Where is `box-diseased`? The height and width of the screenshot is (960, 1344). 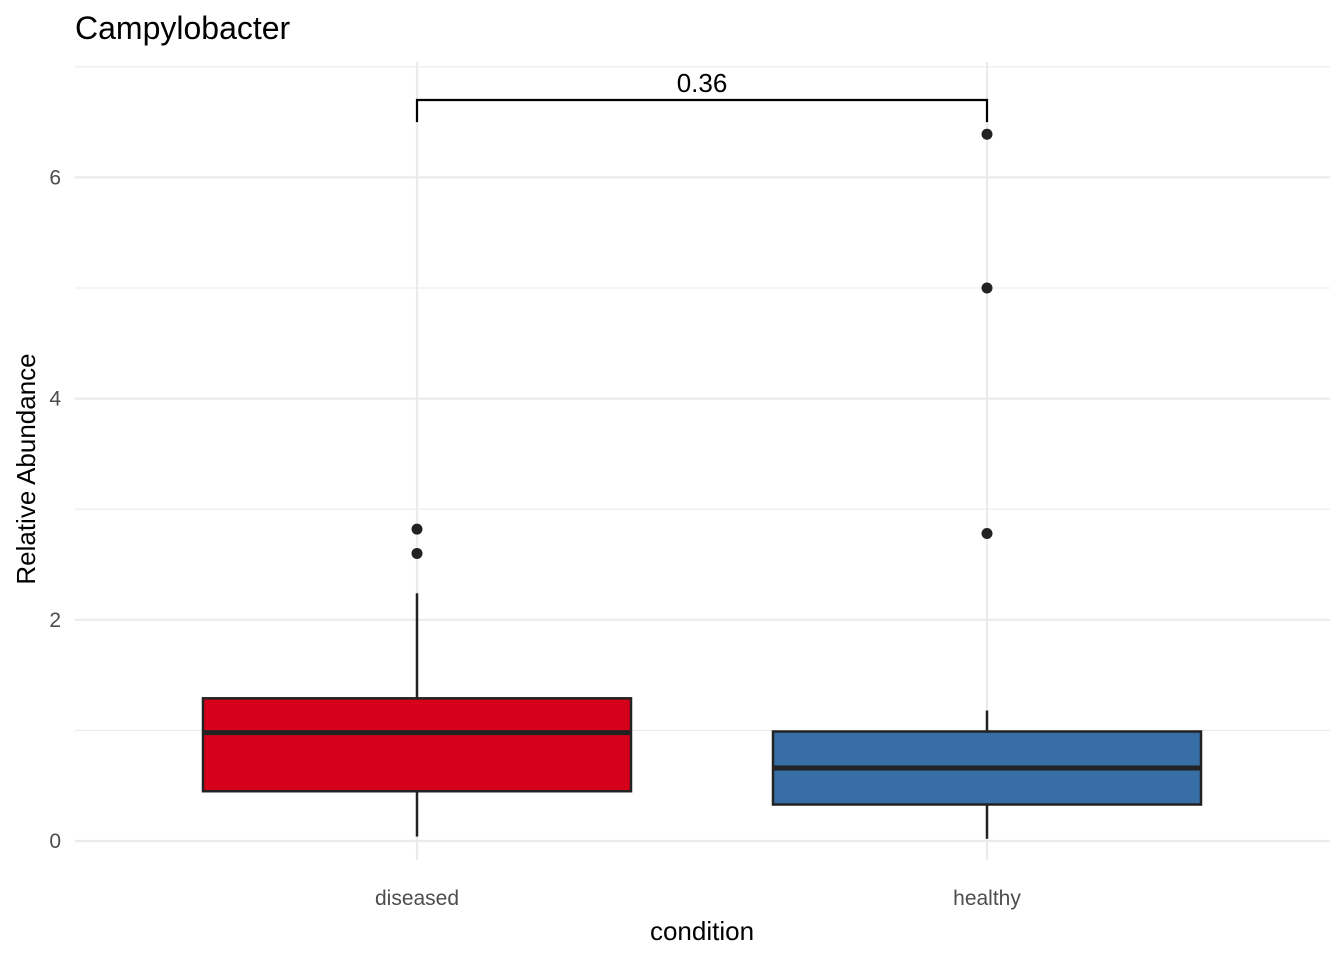 box-diseased is located at coordinates (417, 680).